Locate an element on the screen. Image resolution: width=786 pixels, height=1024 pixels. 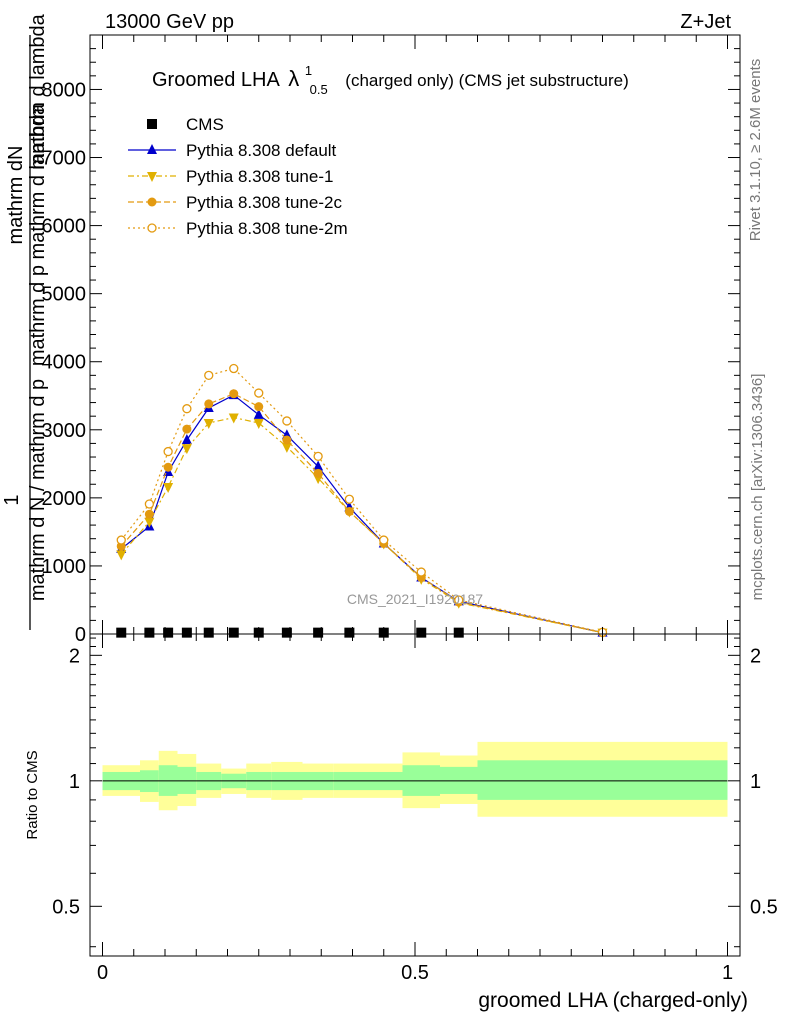
watermark: CMS_2021_I1920187 is located at coordinates (415, 599).